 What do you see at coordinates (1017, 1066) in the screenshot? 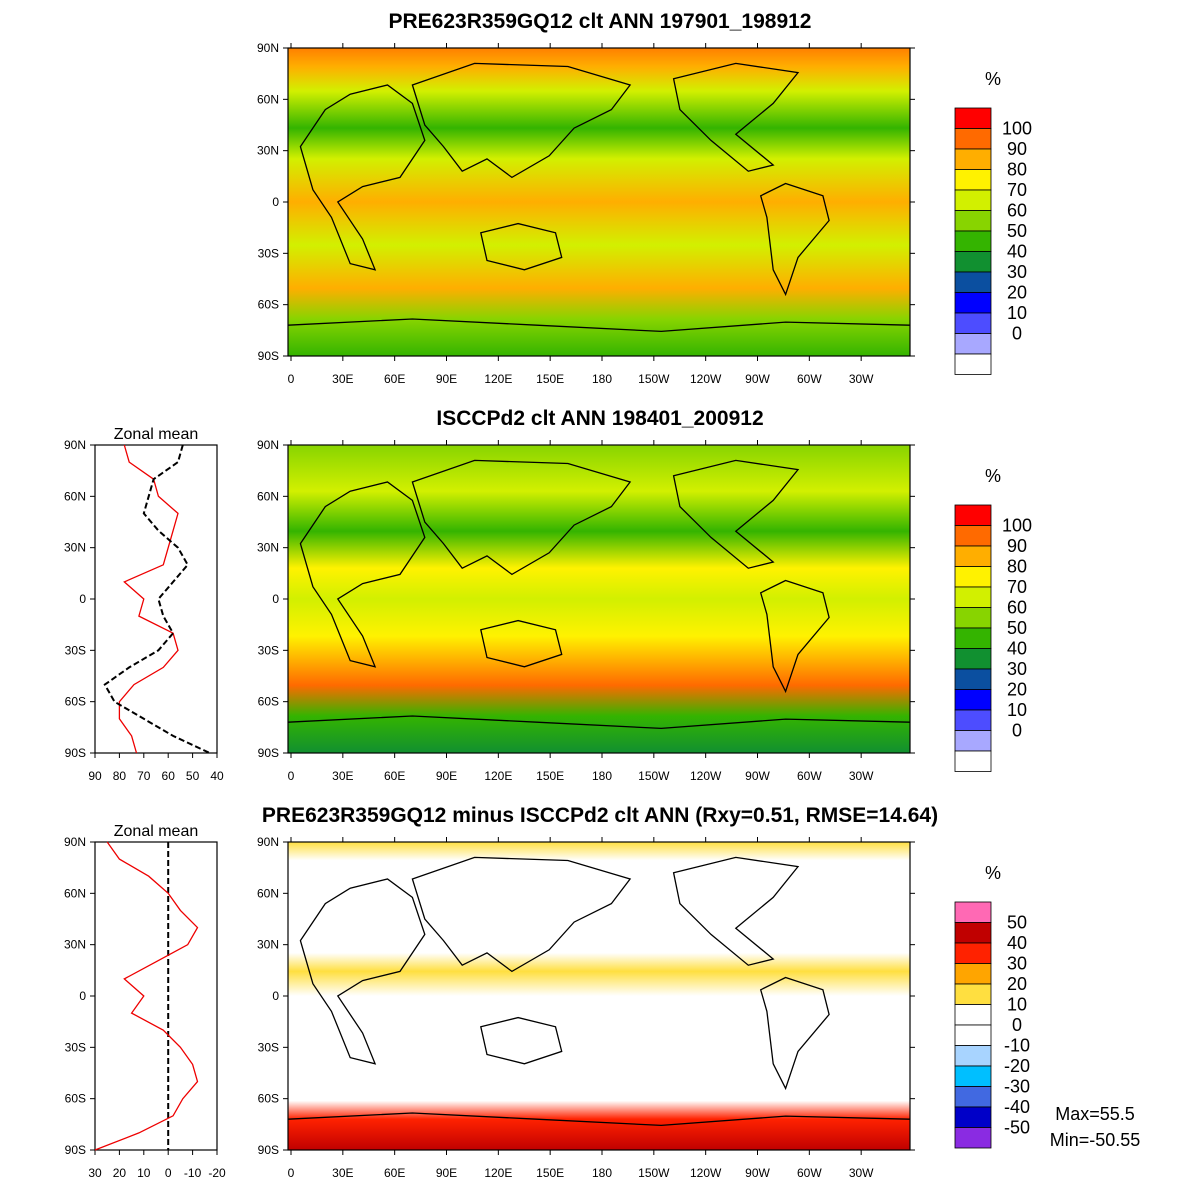
I see `colorbar-label: -20` at bounding box center [1017, 1066].